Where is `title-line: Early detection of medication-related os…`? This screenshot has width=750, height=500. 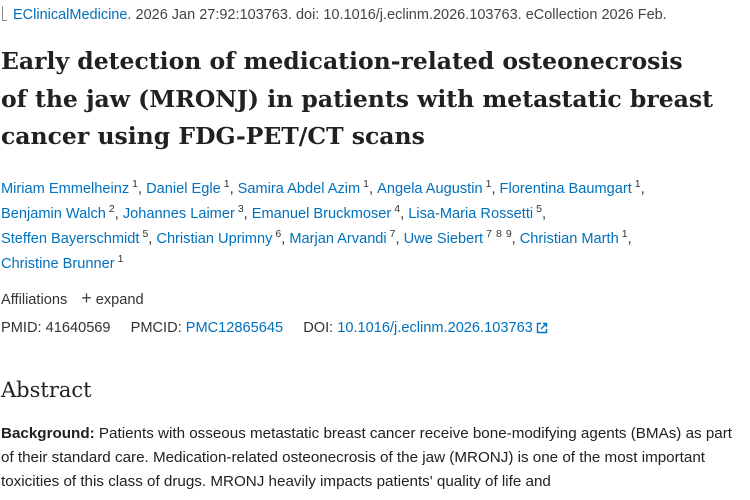 title-line: Early detection of medication-related os… is located at coordinates (342, 61).